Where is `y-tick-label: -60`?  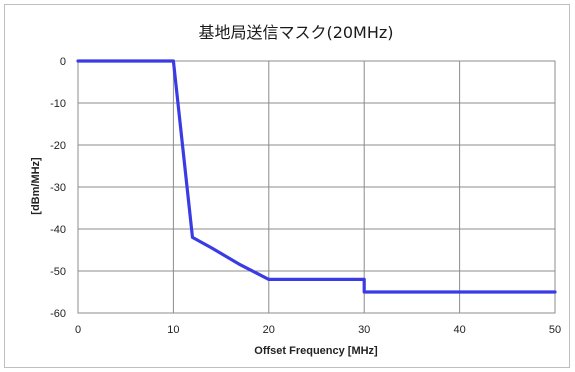 y-tick-label: -60 is located at coordinates (58, 314).